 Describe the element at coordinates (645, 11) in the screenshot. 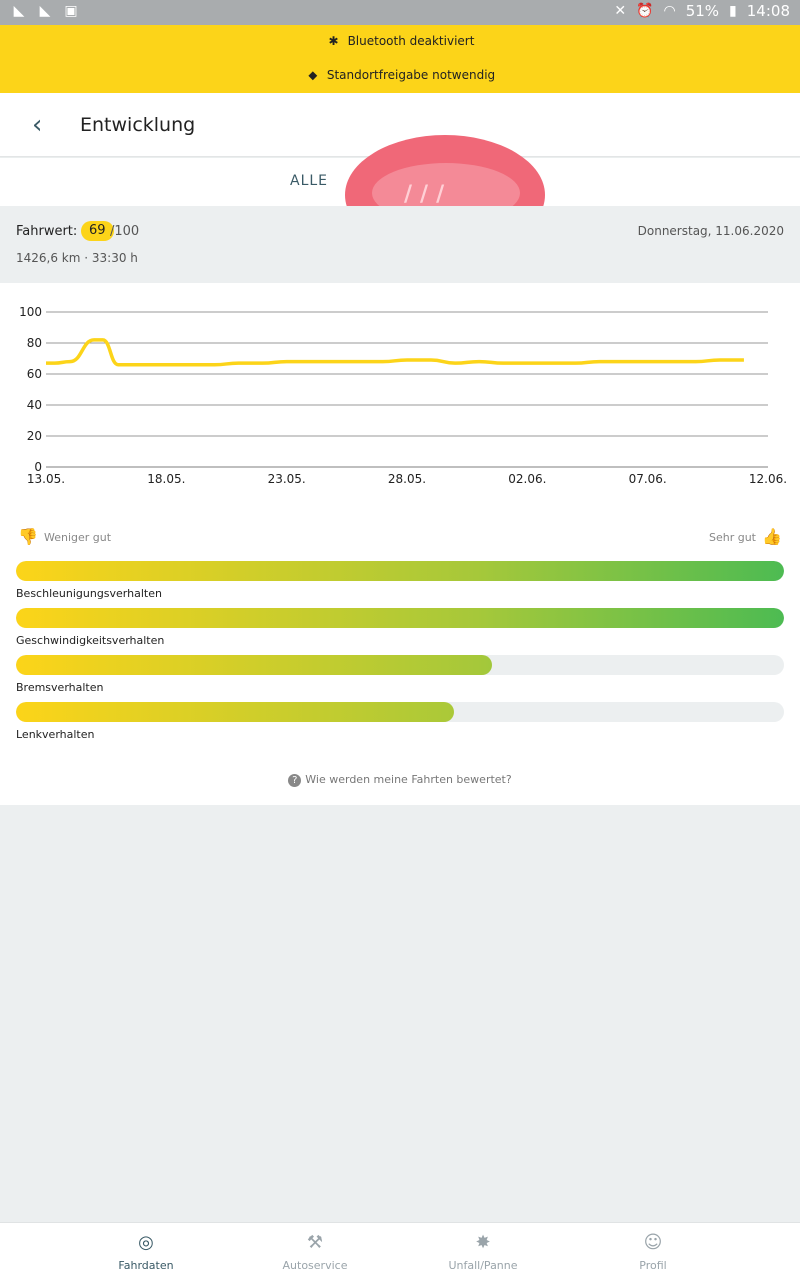

I see `alarm-icon: ⏰` at that location.